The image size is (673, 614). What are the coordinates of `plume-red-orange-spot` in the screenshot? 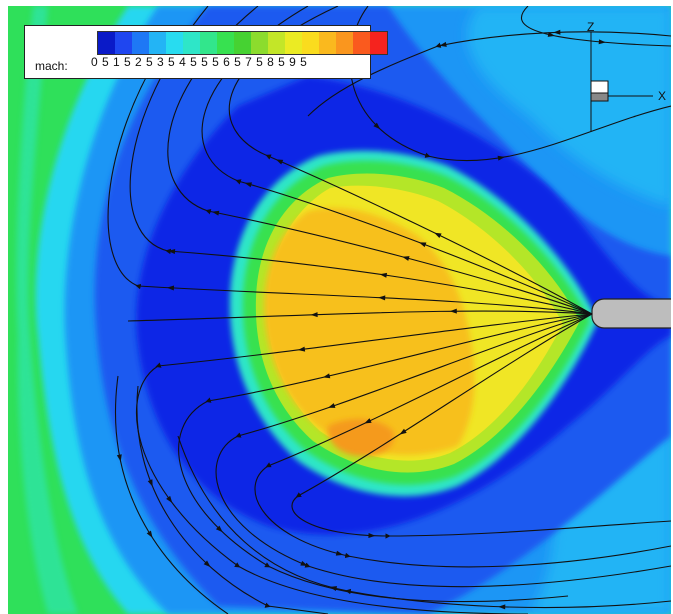 It's located at (360, 438).